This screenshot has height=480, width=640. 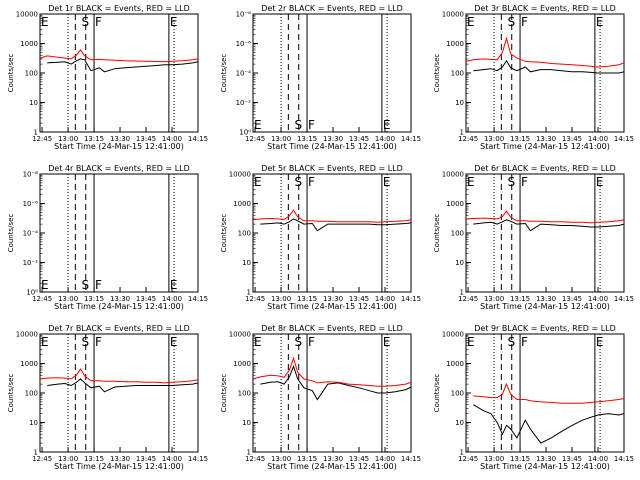 What do you see at coordinates (545, 168) in the screenshot?
I see `panel-title: Det 6r BLACK = Events, RED = LLD` at bounding box center [545, 168].